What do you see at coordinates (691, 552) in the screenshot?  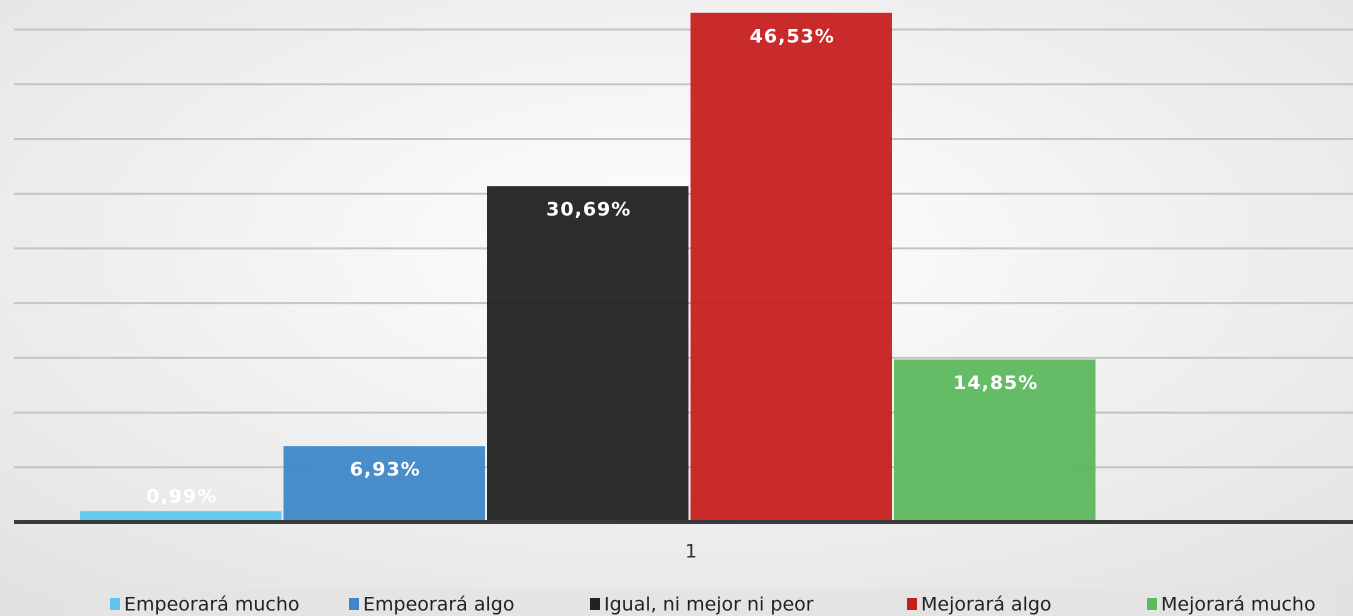 I see `x-tick-label: 1` at bounding box center [691, 552].